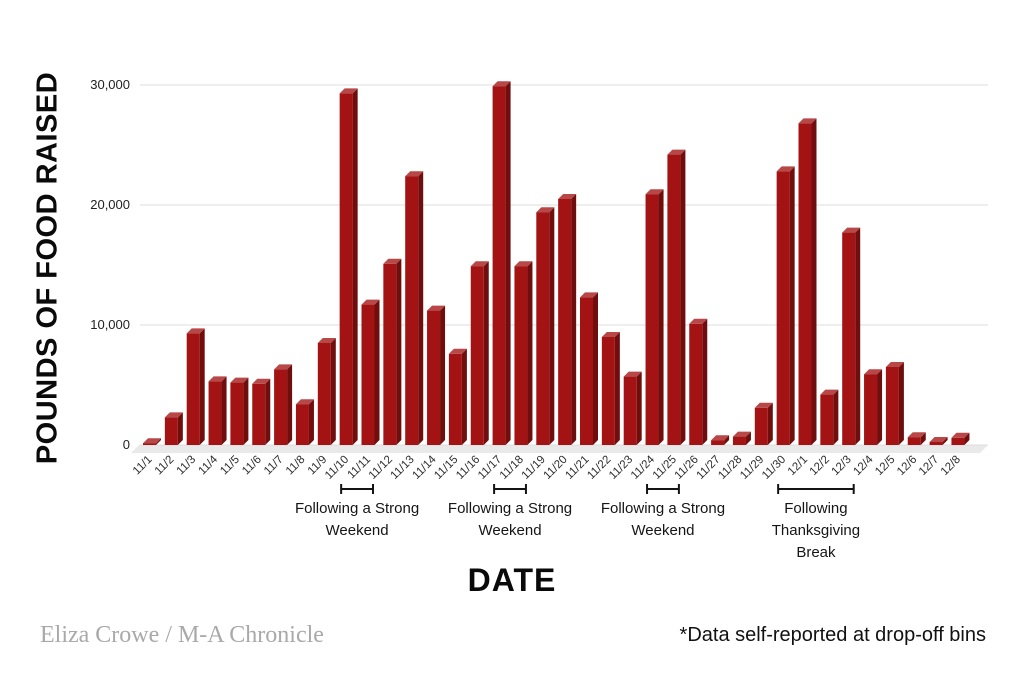 This screenshot has height=683, width=1024. Describe the element at coordinates (559, 449) in the screenshot. I see `chart-floor` at that location.